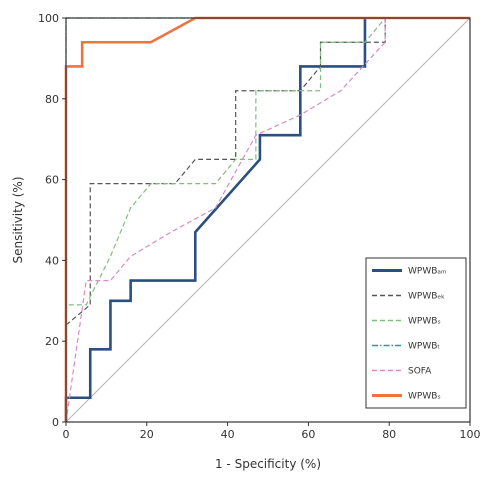  I want to click on y-tick-label: 80, so click(52, 99).